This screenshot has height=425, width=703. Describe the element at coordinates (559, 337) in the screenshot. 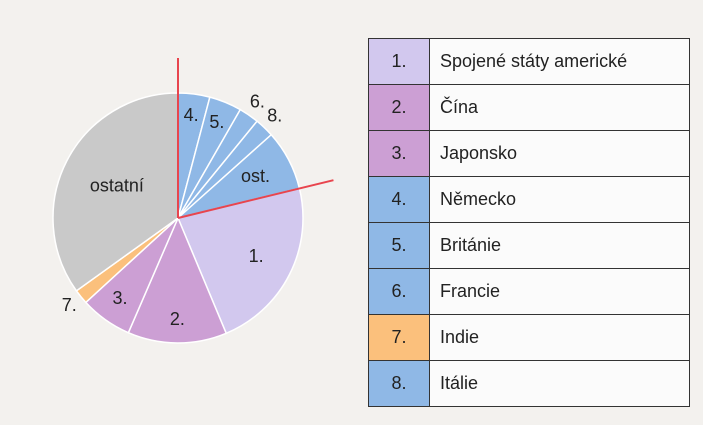

I see `legend-name: Indie` at that location.